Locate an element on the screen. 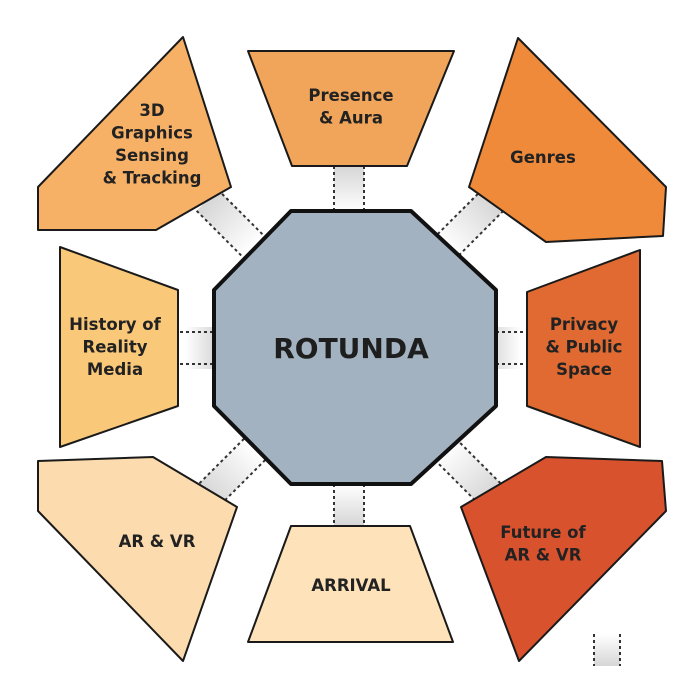  room-future-ar-vr: Future of AR & VR is located at coordinates (563, 559).